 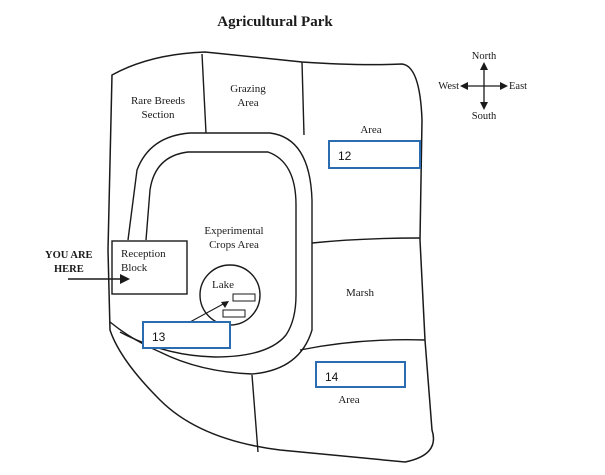 What do you see at coordinates (255, 413) in the screenshot?
I see `divider-south-area` at bounding box center [255, 413].